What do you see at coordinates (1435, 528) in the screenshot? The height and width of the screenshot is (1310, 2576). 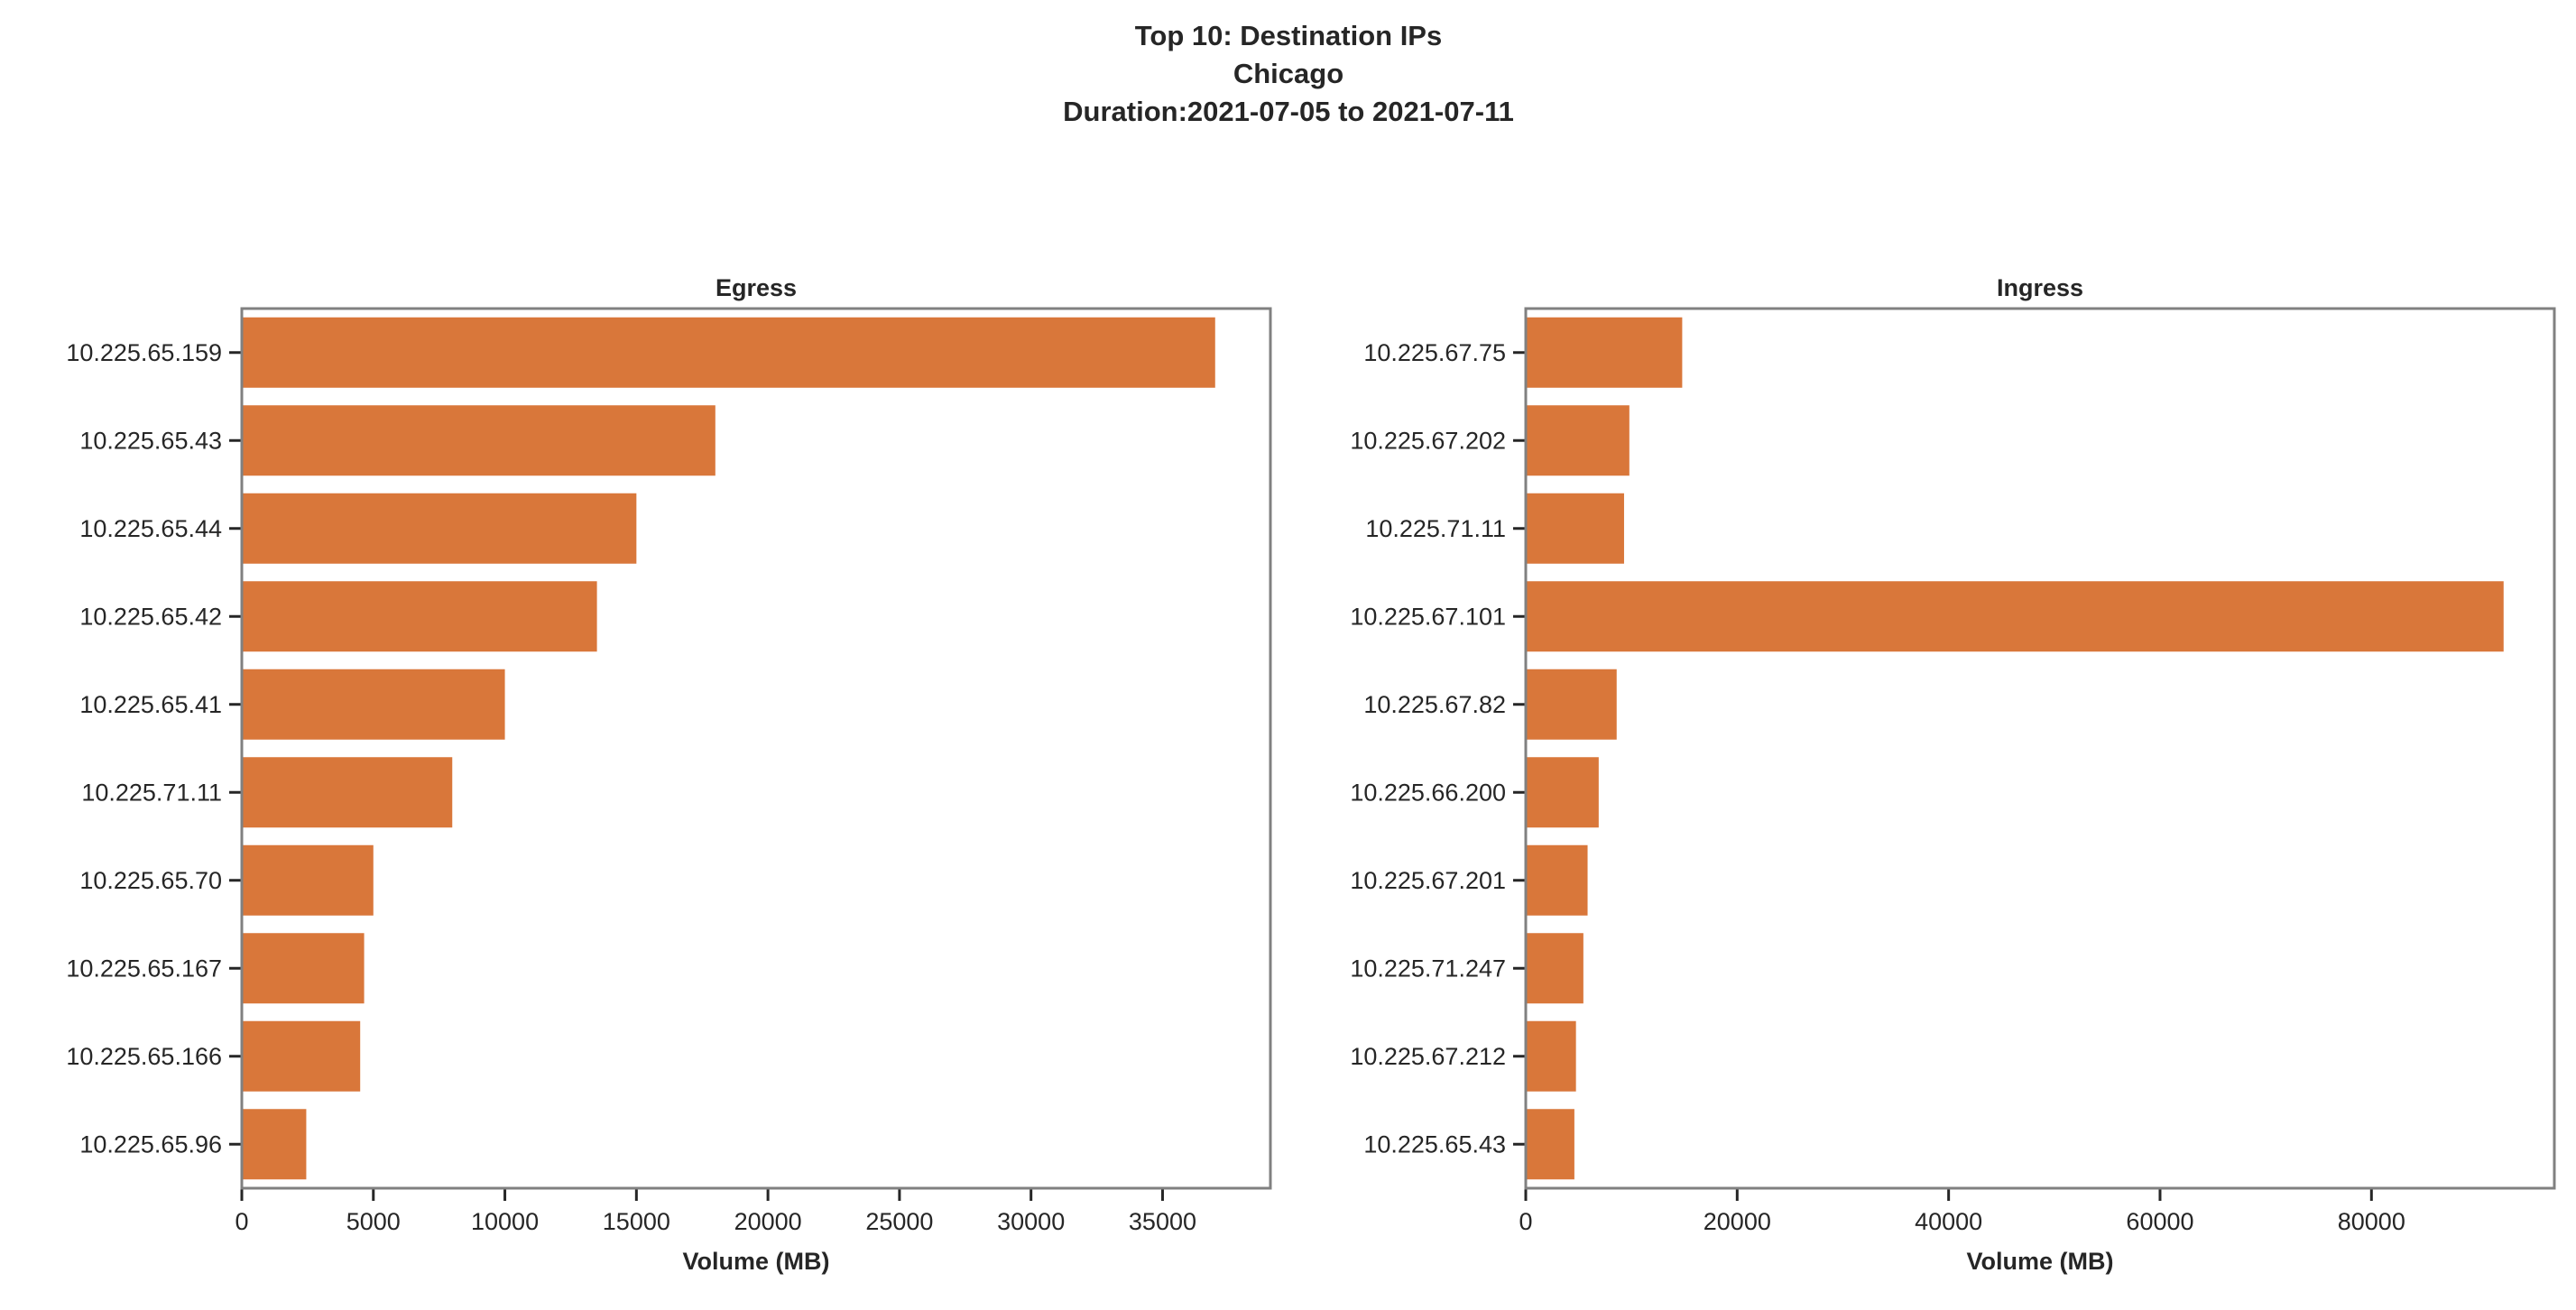 I see `ingress-ytick-label: 10.225.71.11` at bounding box center [1435, 528].